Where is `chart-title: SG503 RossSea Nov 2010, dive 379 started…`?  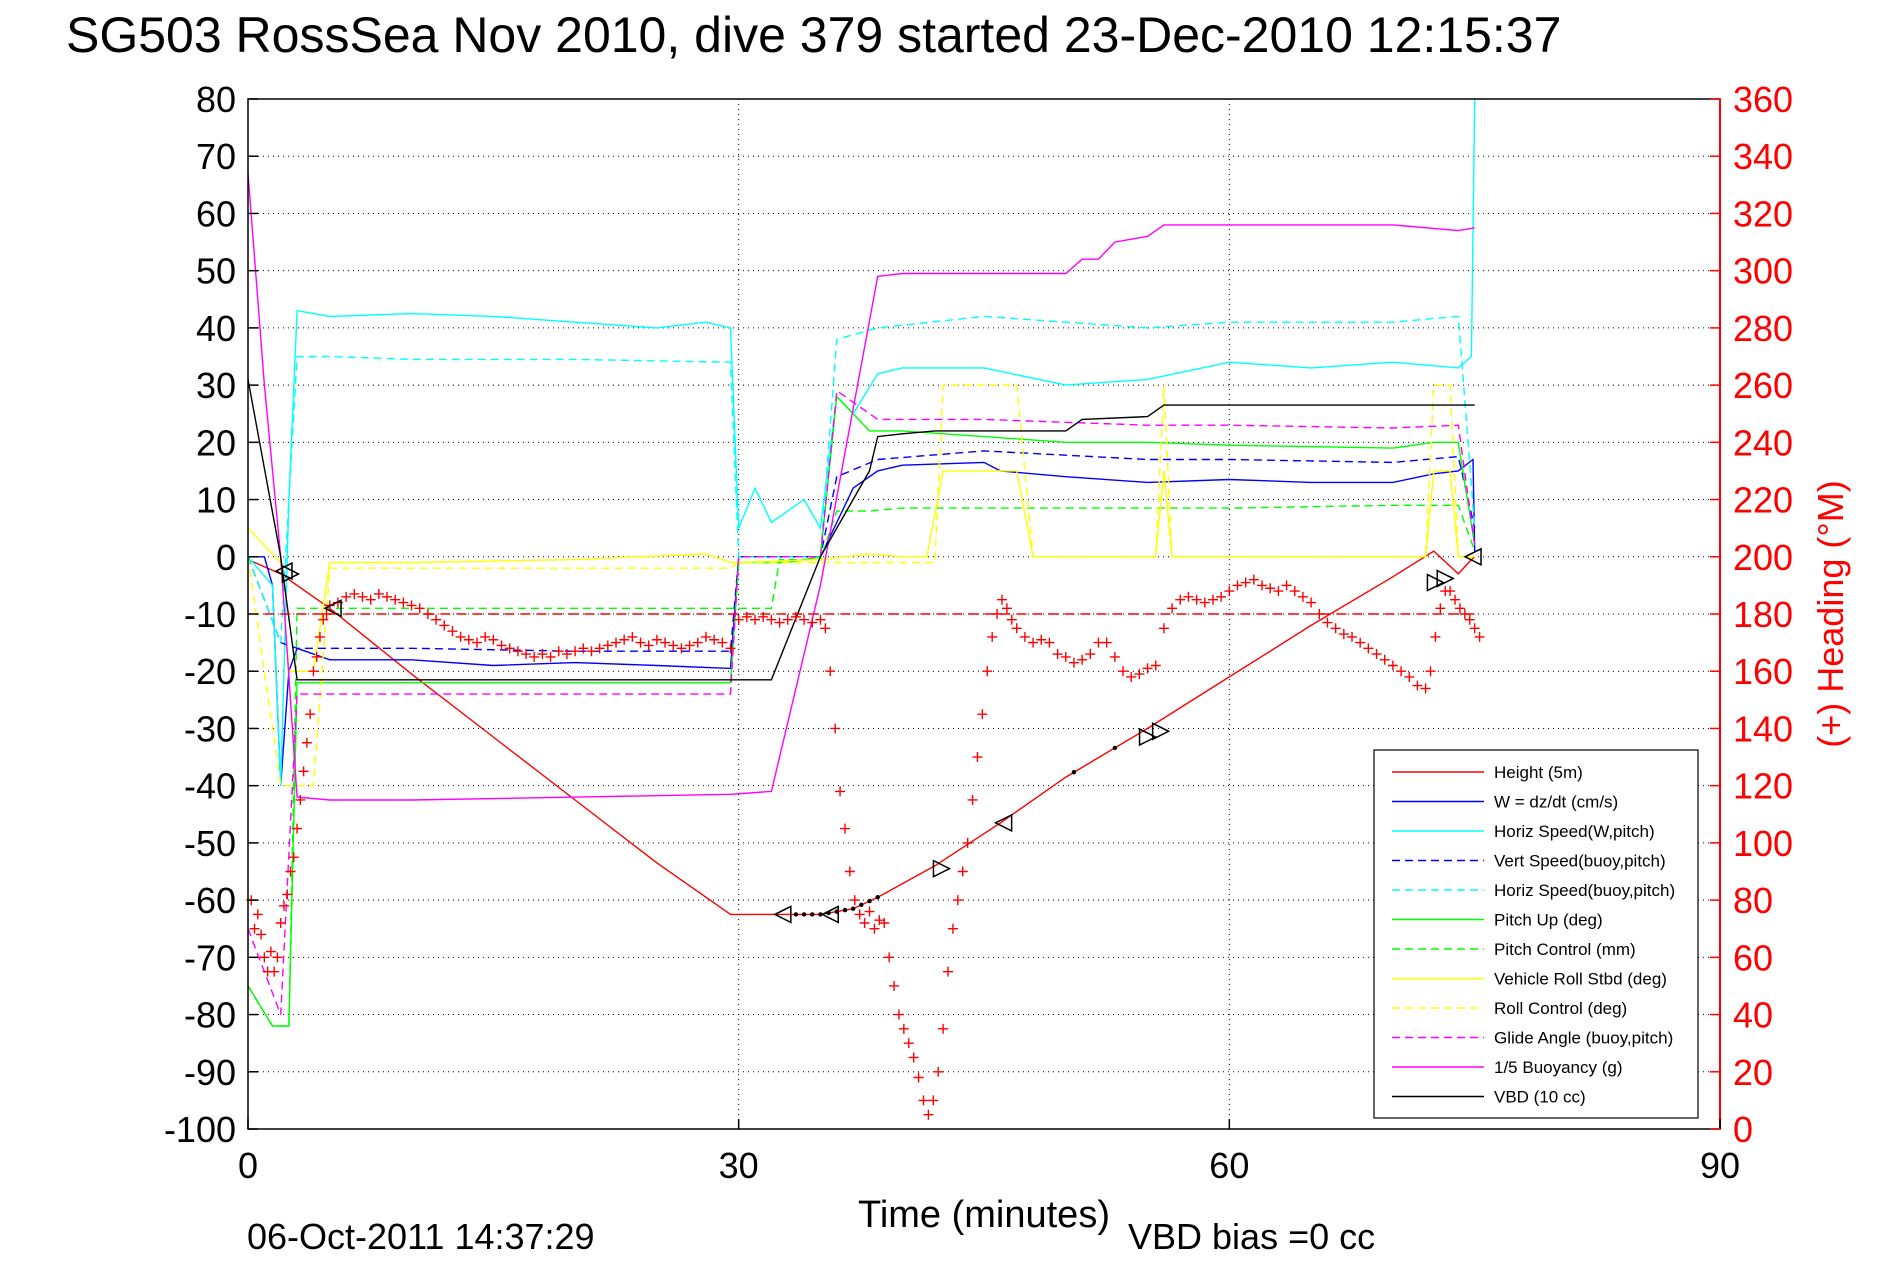 chart-title: SG503 RossSea Nov 2010, dive 379 started… is located at coordinates (813, 35).